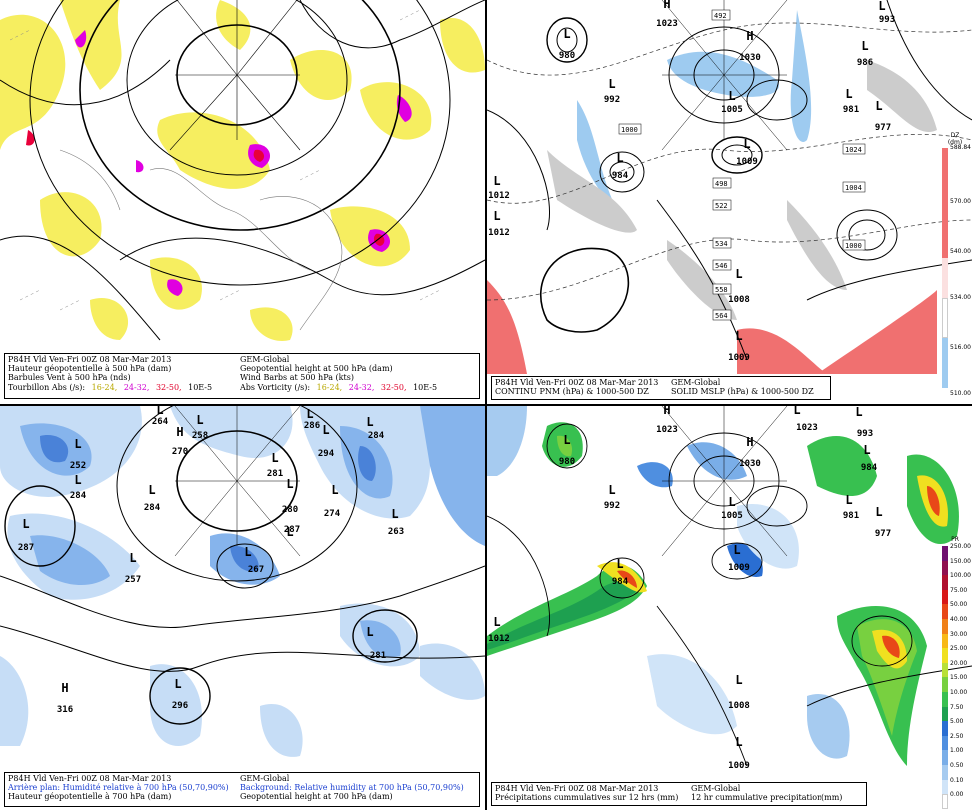  Describe the element at coordinates (499, 187) in the screenshot. I see `center-marker: L 1012` at that location.